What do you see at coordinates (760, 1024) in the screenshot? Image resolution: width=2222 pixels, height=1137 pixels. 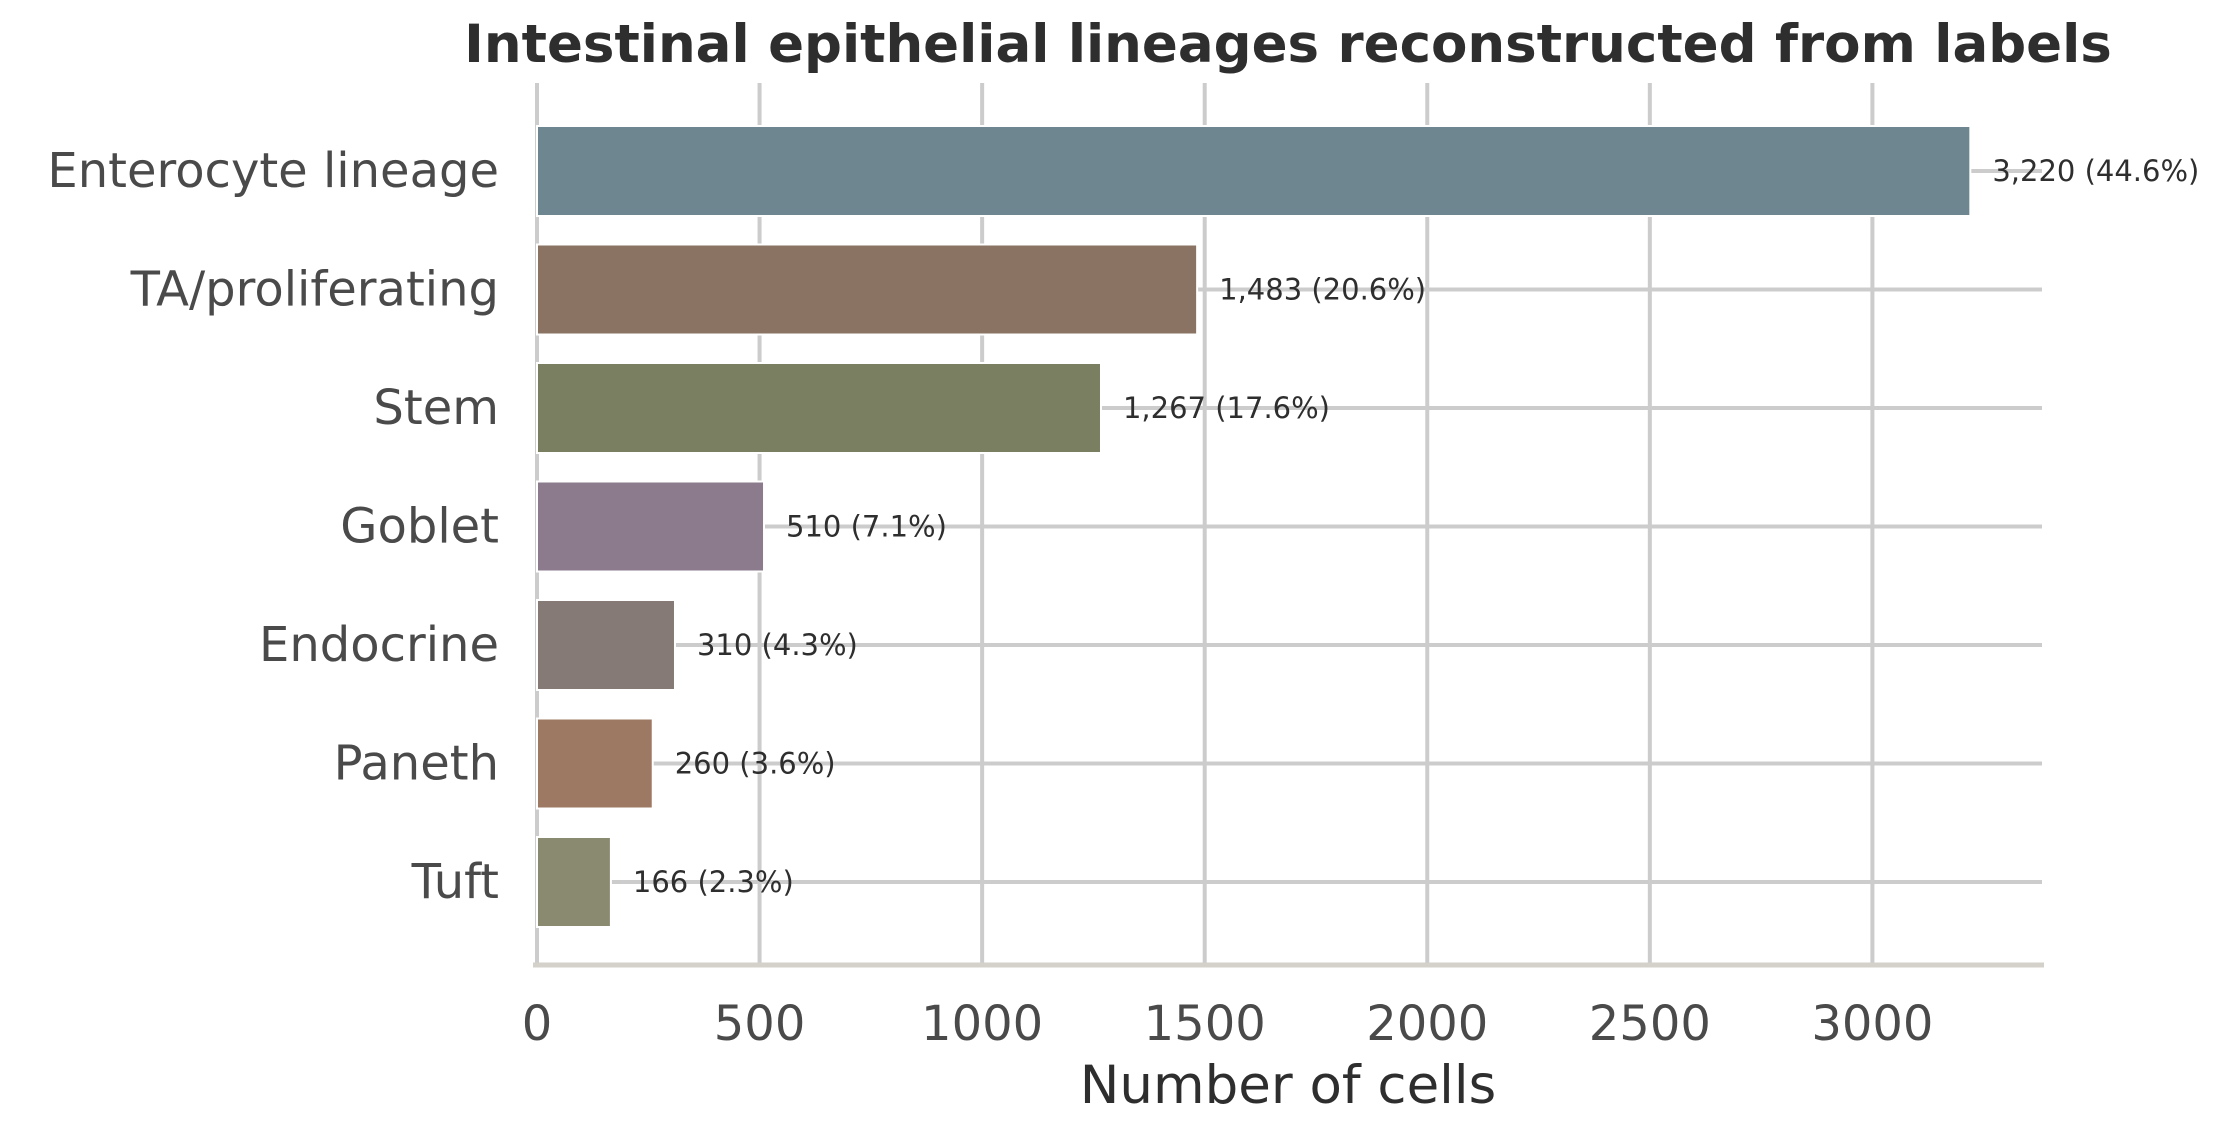 I see `x-tick-label: 500` at bounding box center [760, 1024].